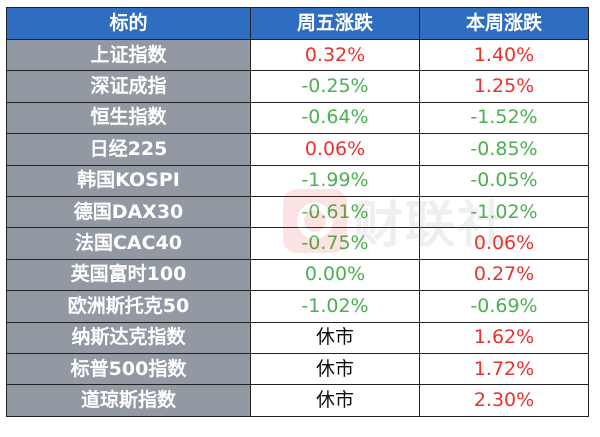 The width and height of the screenshot is (600, 437). I want to click on weekly-change: 1.25%, so click(504, 86).